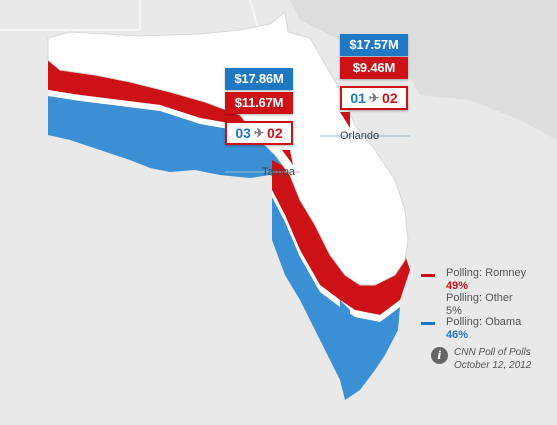  Describe the element at coordinates (493, 365) in the screenshot. I see `source-line-2: October 12, 2012` at that location.